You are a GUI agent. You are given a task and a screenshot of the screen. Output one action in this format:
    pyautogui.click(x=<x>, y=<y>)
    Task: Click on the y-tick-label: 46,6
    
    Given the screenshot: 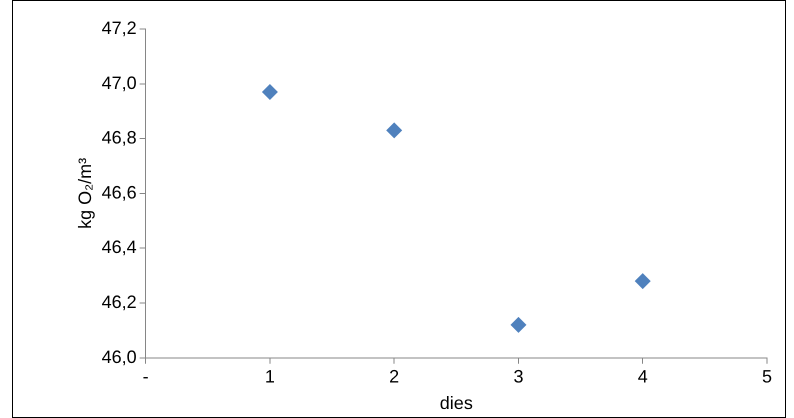 What is the action you would take?
    pyautogui.click(x=119, y=192)
    